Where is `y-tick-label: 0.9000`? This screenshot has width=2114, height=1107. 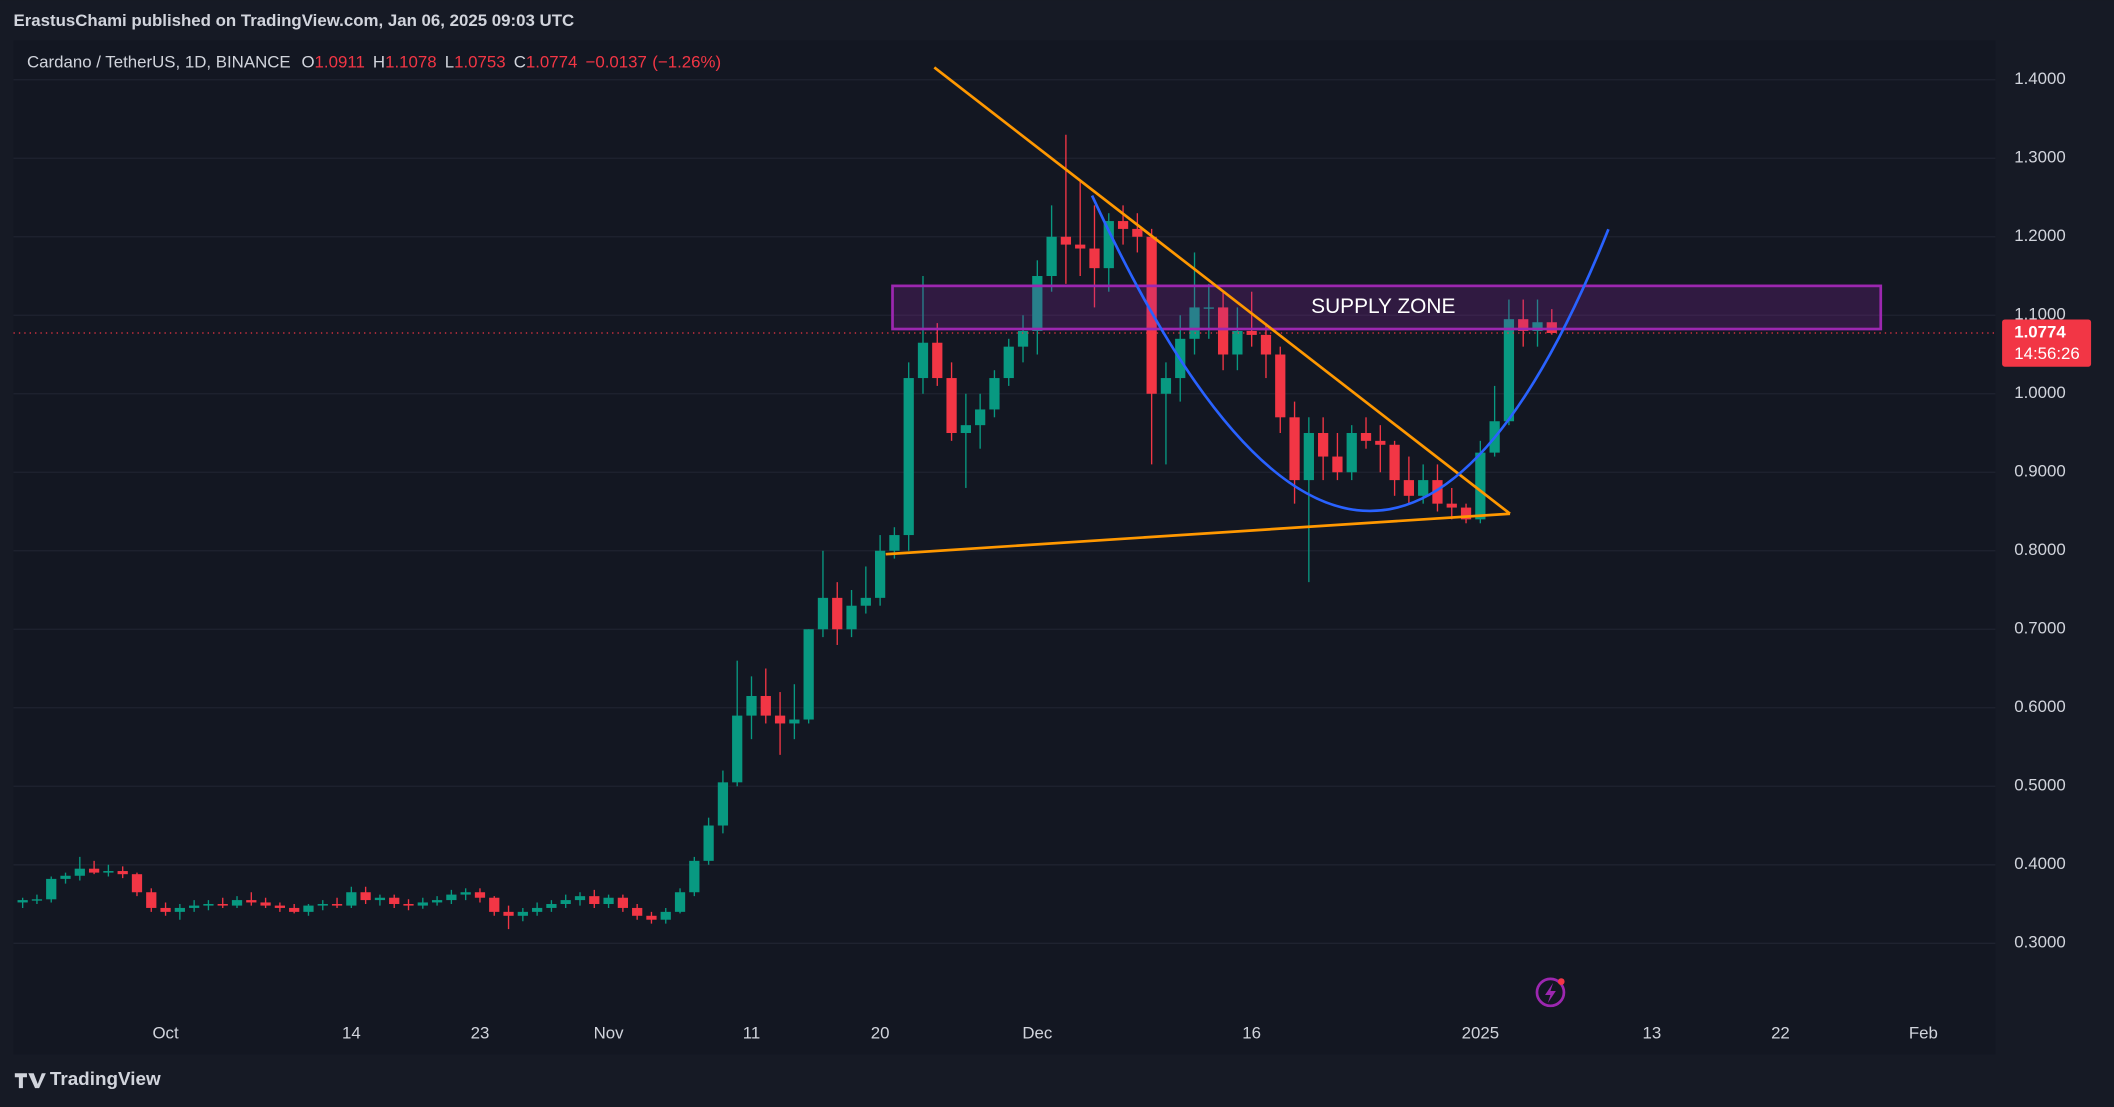 y-tick-label: 0.9000 is located at coordinates (2040, 471).